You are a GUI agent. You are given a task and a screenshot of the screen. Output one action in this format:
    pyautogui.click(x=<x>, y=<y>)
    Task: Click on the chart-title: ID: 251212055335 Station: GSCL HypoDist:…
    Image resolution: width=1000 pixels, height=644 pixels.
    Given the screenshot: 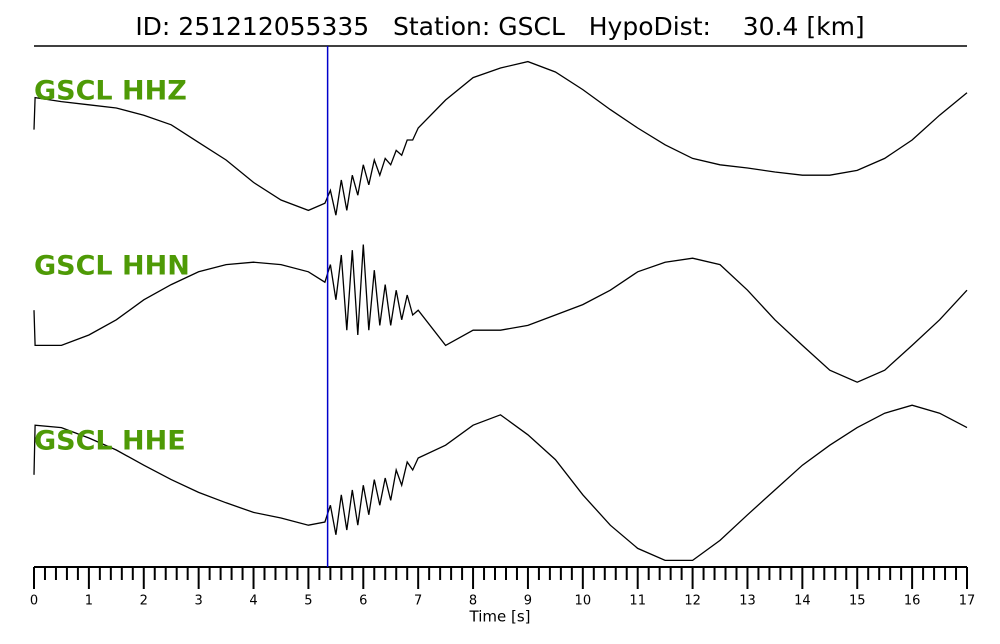 What is the action you would take?
    pyautogui.click(x=499, y=26)
    